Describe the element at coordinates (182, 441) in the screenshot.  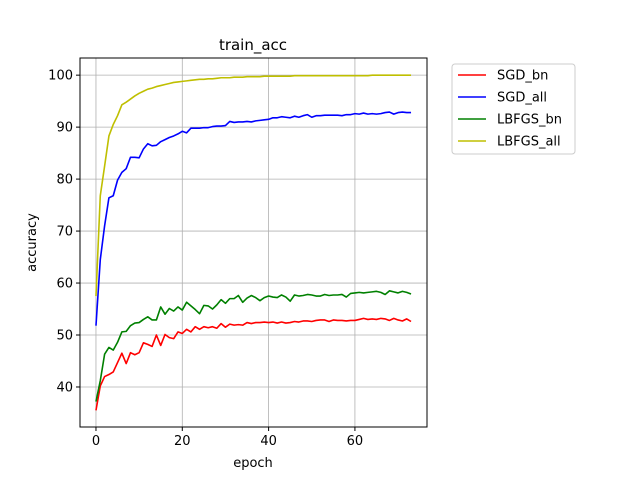
I see `x-tick-label: 20` at that location.